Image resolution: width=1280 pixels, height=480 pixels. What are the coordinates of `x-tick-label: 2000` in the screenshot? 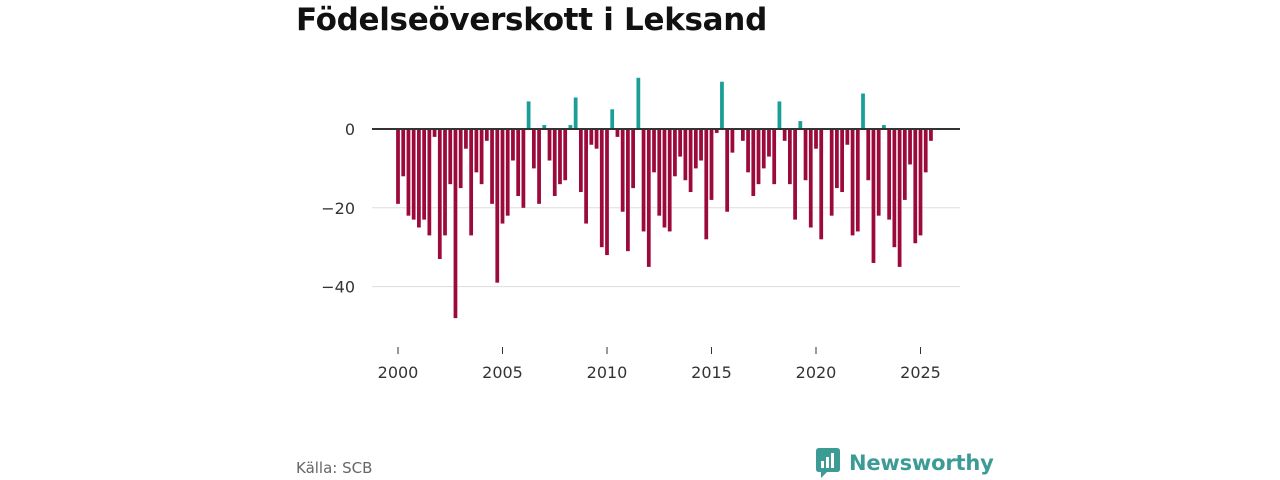 It's located at (398, 372).